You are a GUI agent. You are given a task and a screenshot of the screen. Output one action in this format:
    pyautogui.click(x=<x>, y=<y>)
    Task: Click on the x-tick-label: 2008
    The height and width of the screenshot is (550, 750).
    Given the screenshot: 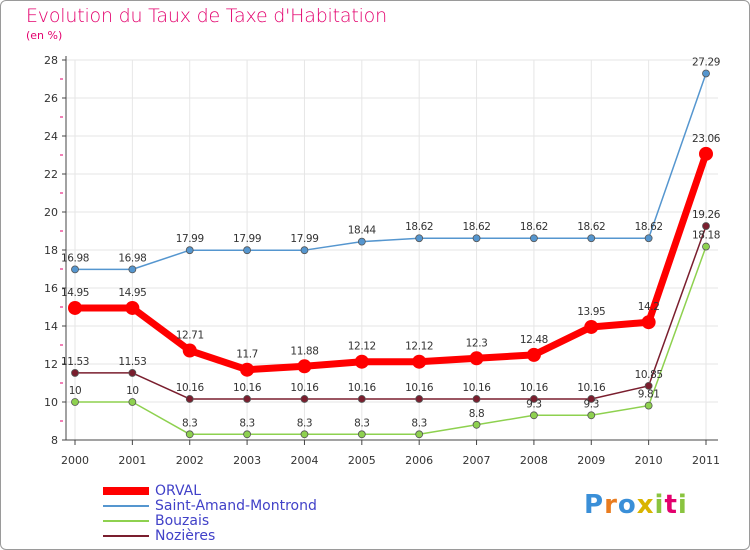 What is the action you would take?
    pyautogui.click(x=534, y=460)
    